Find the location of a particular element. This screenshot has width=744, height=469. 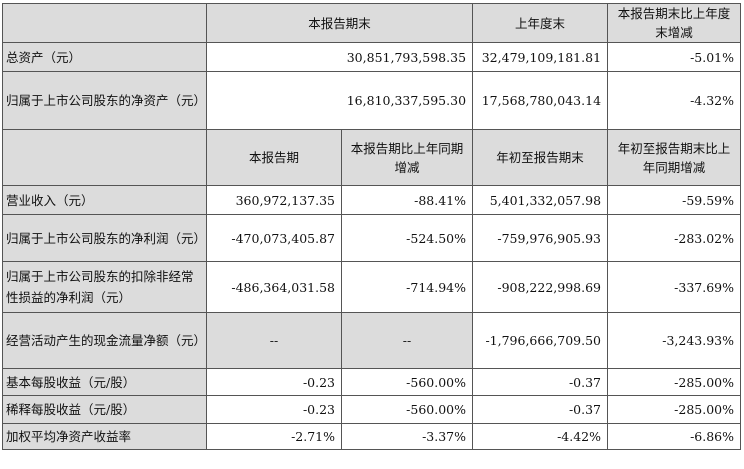

row-label-operating-cash-flow: 经营活动产生的现金流量净额（元） is located at coordinates (104, 340).